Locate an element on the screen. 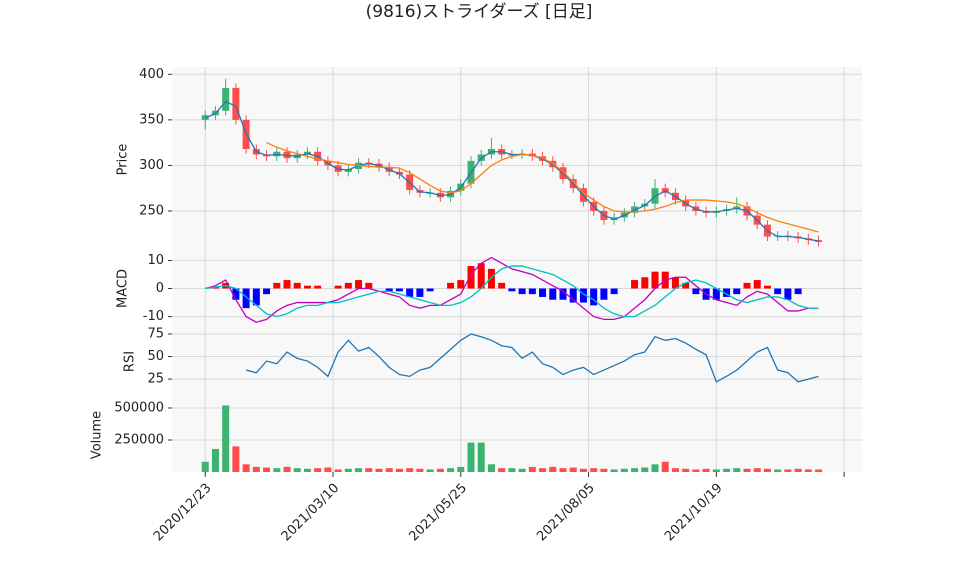 The image size is (958, 575). y-tick-label: 50 is located at coordinates (155, 356).